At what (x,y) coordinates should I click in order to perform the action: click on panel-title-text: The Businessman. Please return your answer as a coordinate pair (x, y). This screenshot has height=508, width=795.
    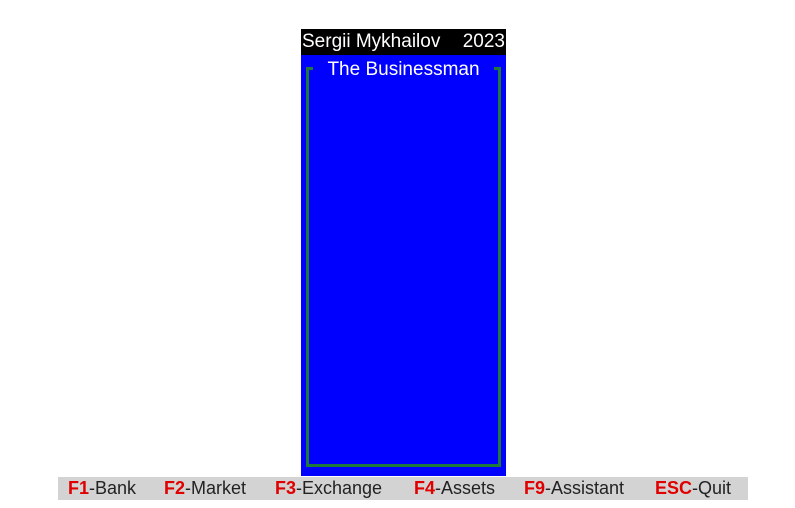
    Looking at the image, I should click on (403, 69).